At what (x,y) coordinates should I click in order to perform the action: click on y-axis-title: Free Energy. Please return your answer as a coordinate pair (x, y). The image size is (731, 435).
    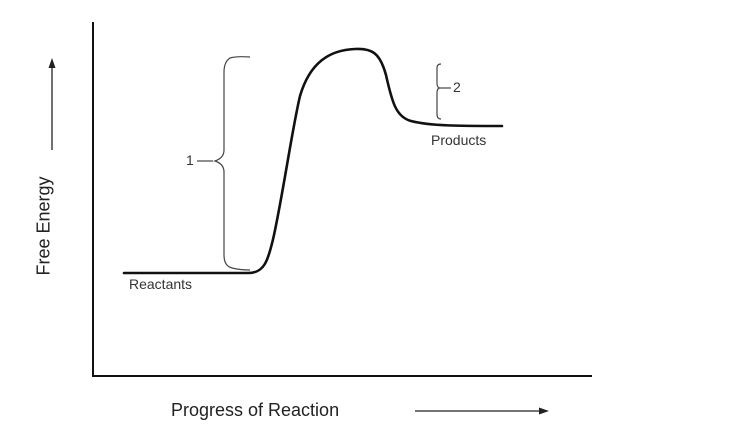
    Looking at the image, I should click on (43, 226).